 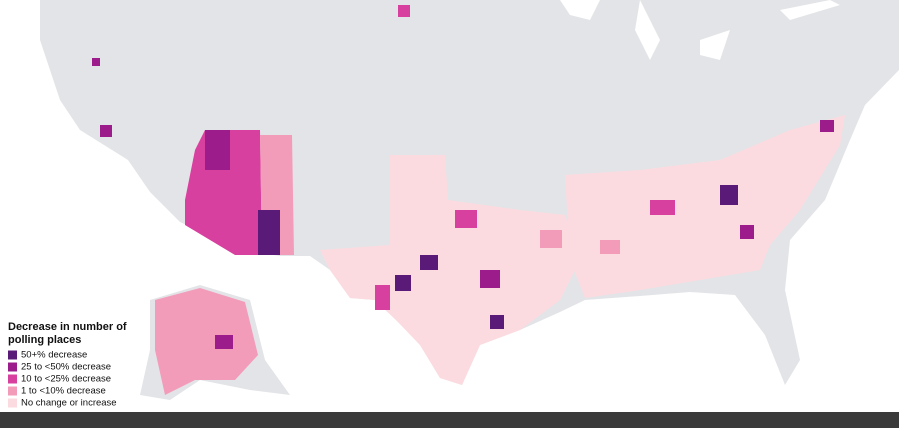 I want to click on legend-label: No change or increase, so click(x=69, y=403).